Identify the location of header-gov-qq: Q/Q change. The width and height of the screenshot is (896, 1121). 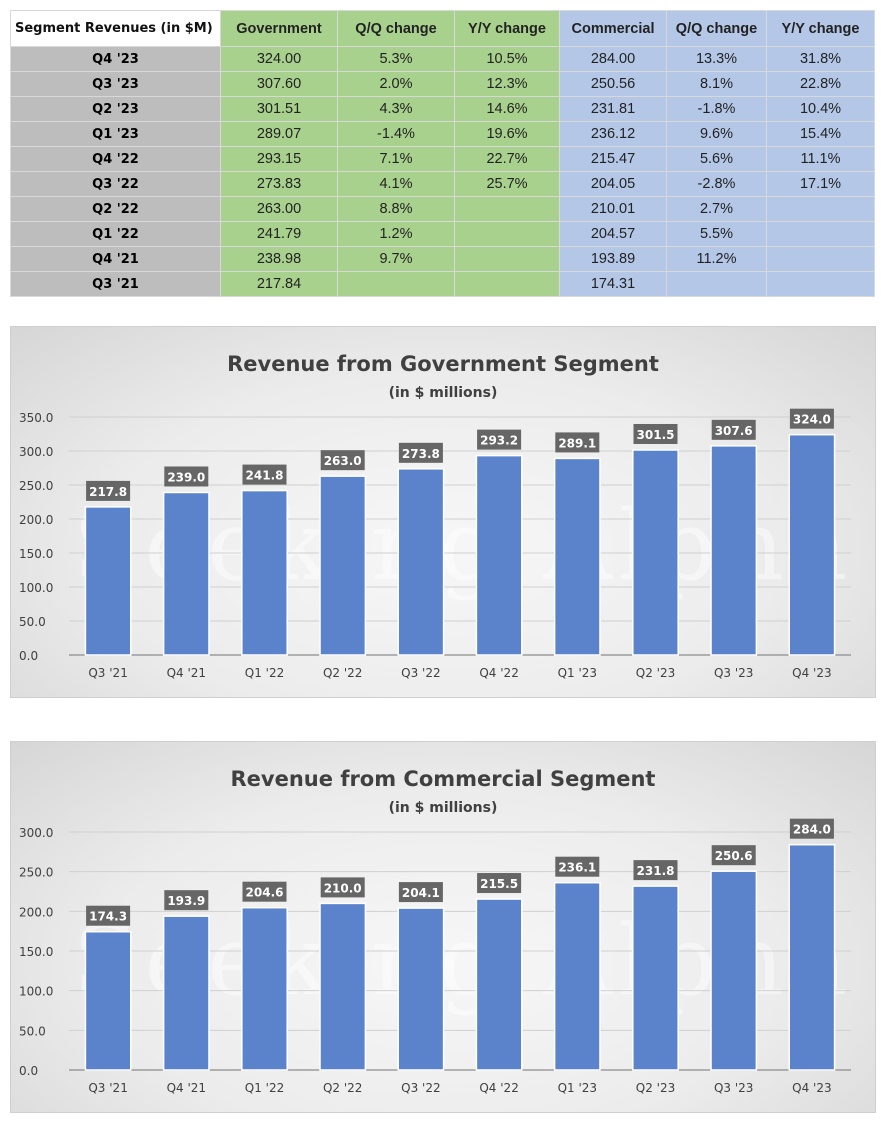
(396, 28).